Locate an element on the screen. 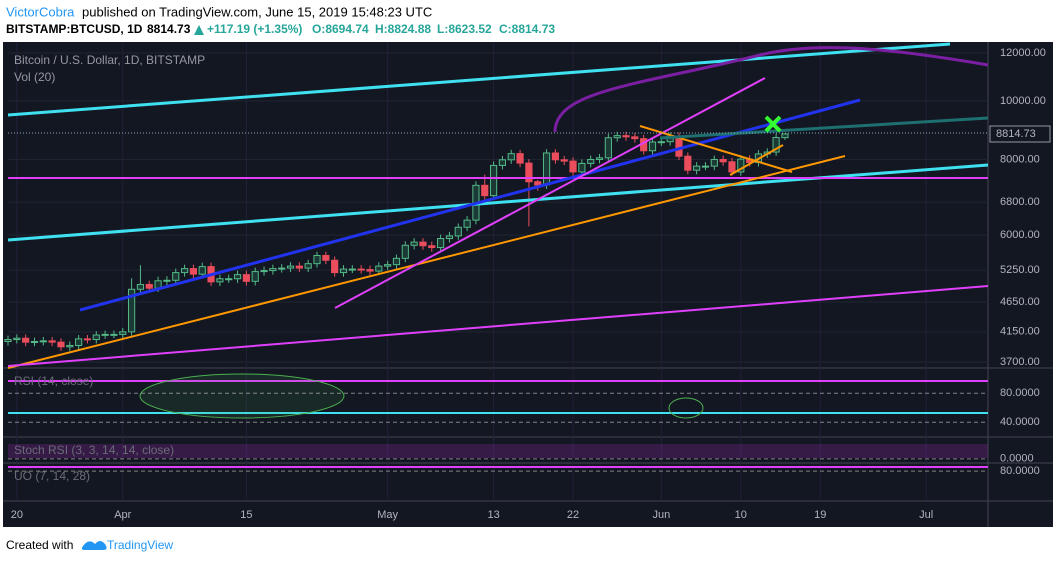 The height and width of the screenshot is (563, 1058). pane-title: Stoch RSI (3, 3, 14, 14, close) is located at coordinates (94, 450).